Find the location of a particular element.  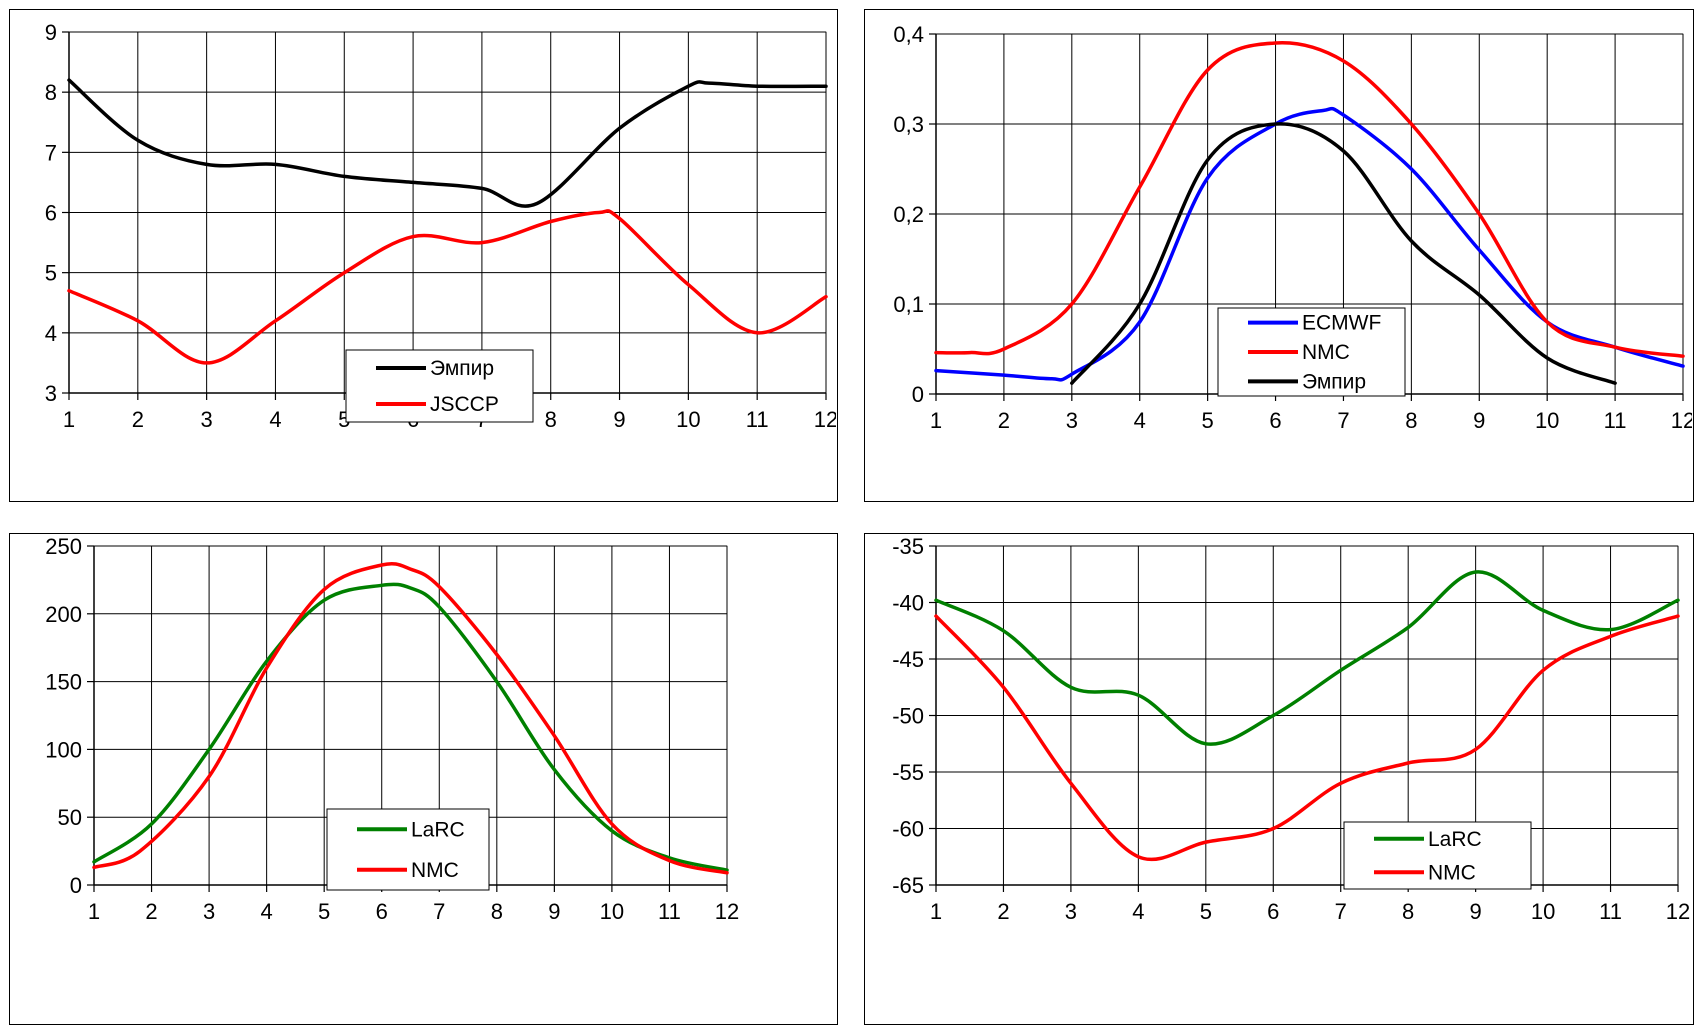

y-tick-label: 0,2 is located at coordinates (908, 214).